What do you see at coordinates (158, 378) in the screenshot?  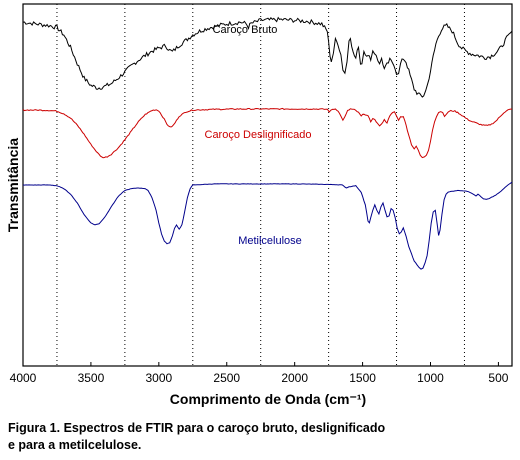 I see `x-tick-label-3000: 3000` at bounding box center [158, 378].